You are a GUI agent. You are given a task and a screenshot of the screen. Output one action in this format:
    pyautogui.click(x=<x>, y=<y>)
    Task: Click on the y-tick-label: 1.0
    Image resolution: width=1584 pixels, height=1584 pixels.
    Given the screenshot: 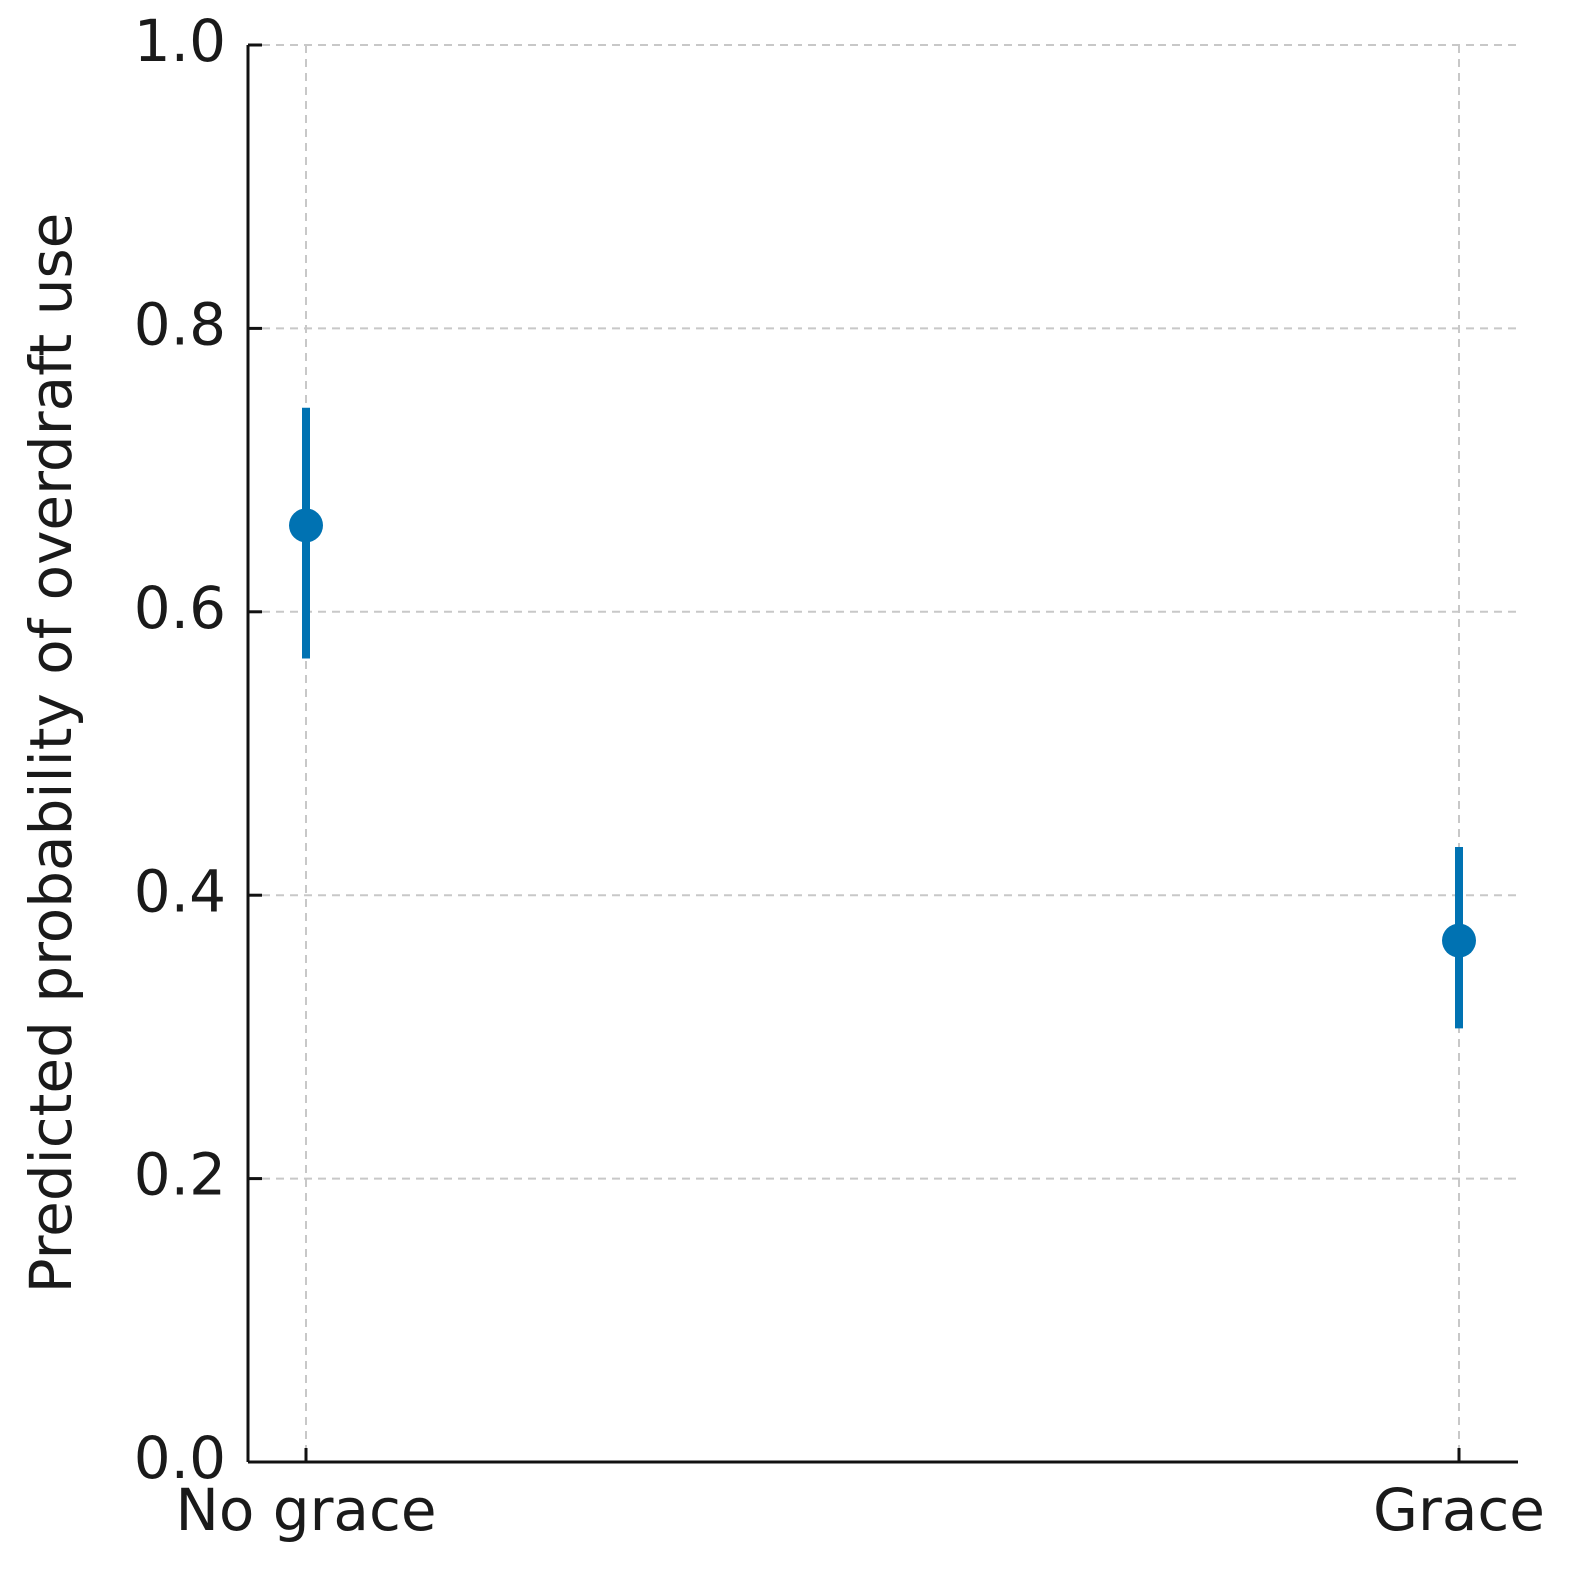 What is the action you would take?
    pyautogui.click(x=180, y=41)
    